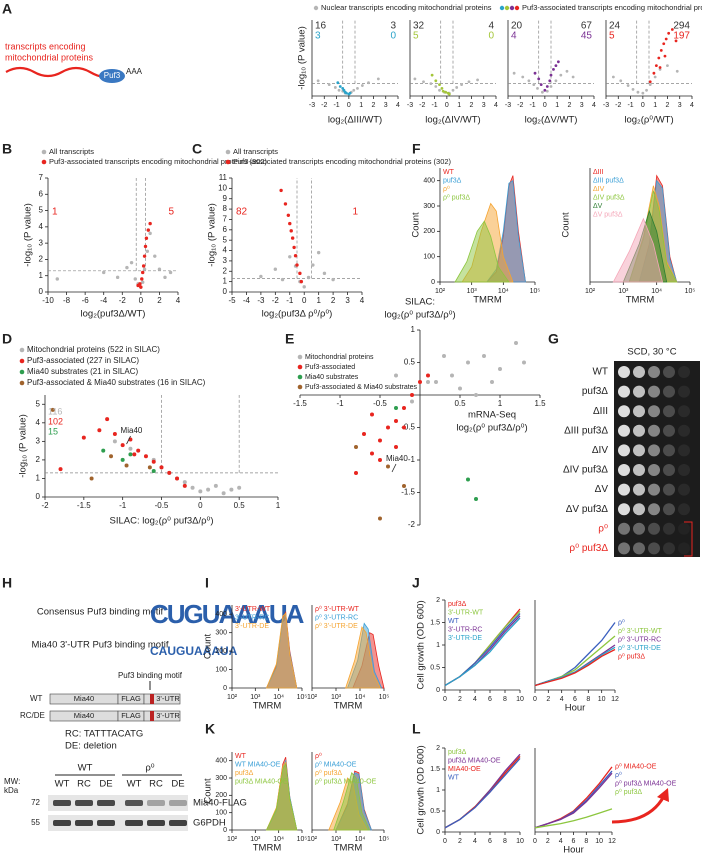 The height and width of the screenshot is (858, 702). What do you see at coordinates (225, 260) in the screenshot?
I see `y-tick-label: 3` at bounding box center [225, 260].